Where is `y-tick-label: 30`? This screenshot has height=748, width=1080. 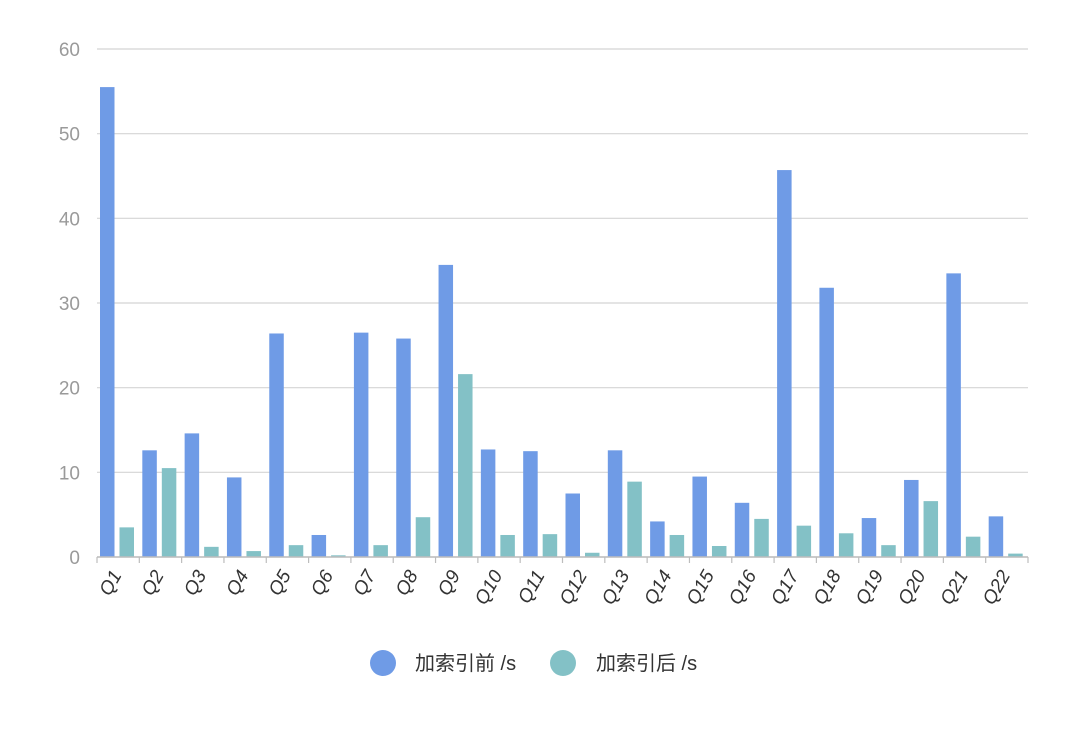
y-tick-label: 30 is located at coordinates (69, 304).